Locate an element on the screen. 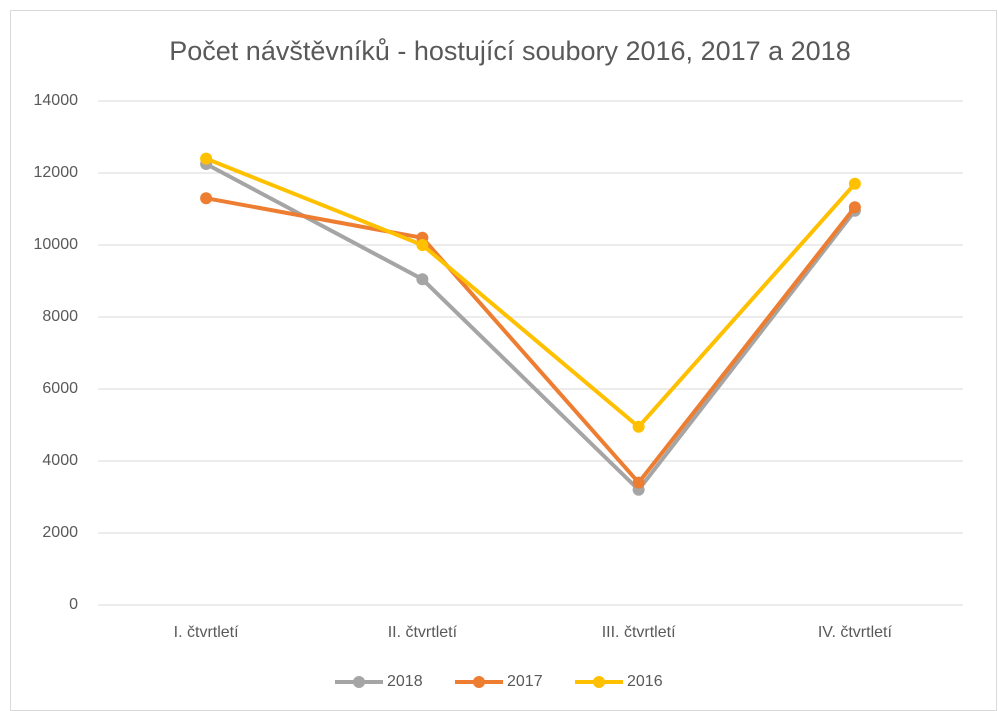 The width and height of the screenshot is (998, 711). legend-label: 2018 is located at coordinates (405, 681).